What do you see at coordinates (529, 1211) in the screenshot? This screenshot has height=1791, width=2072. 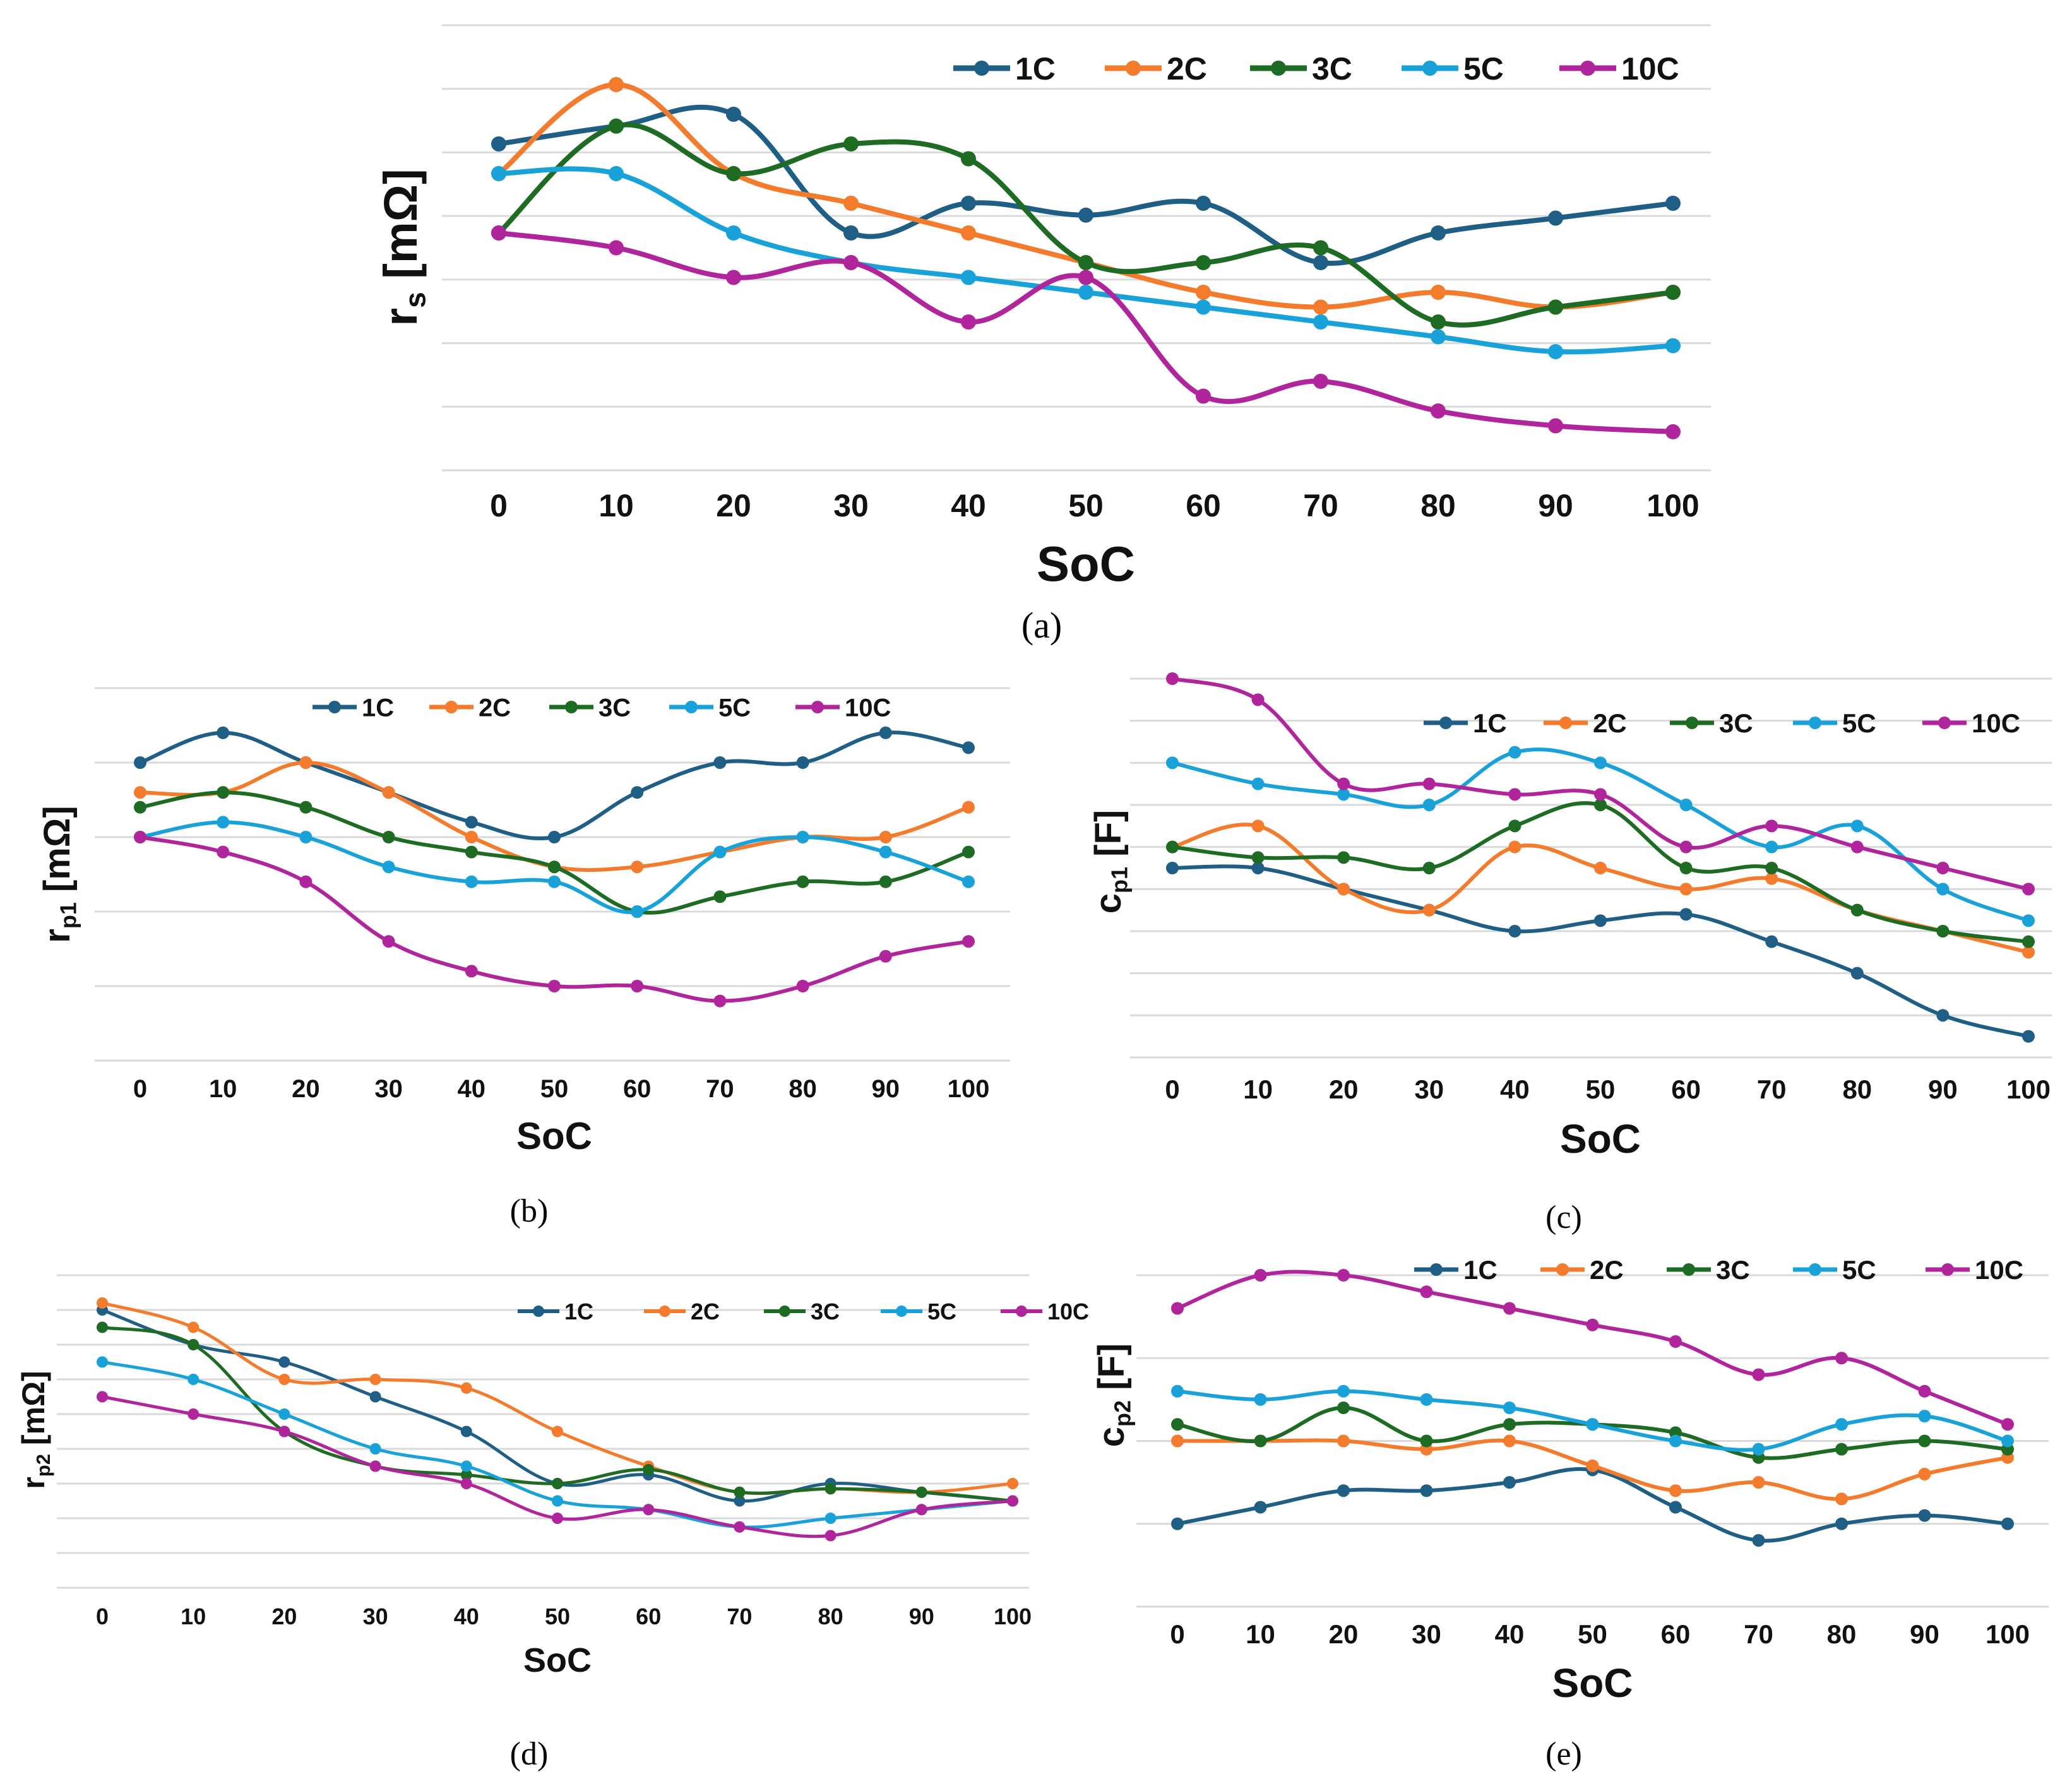 I see `caption-b: (b)` at bounding box center [529, 1211].